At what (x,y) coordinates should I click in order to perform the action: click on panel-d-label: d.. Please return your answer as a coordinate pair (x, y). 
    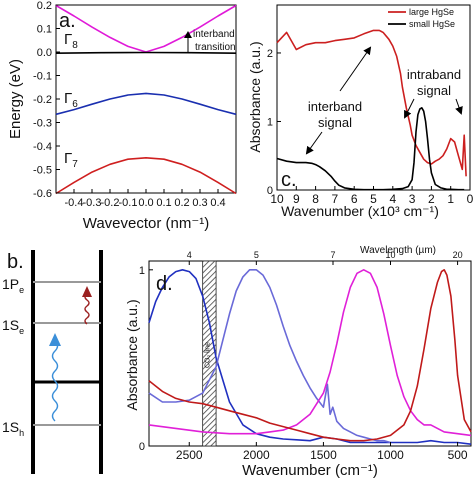
    Looking at the image, I should click on (164, 284).